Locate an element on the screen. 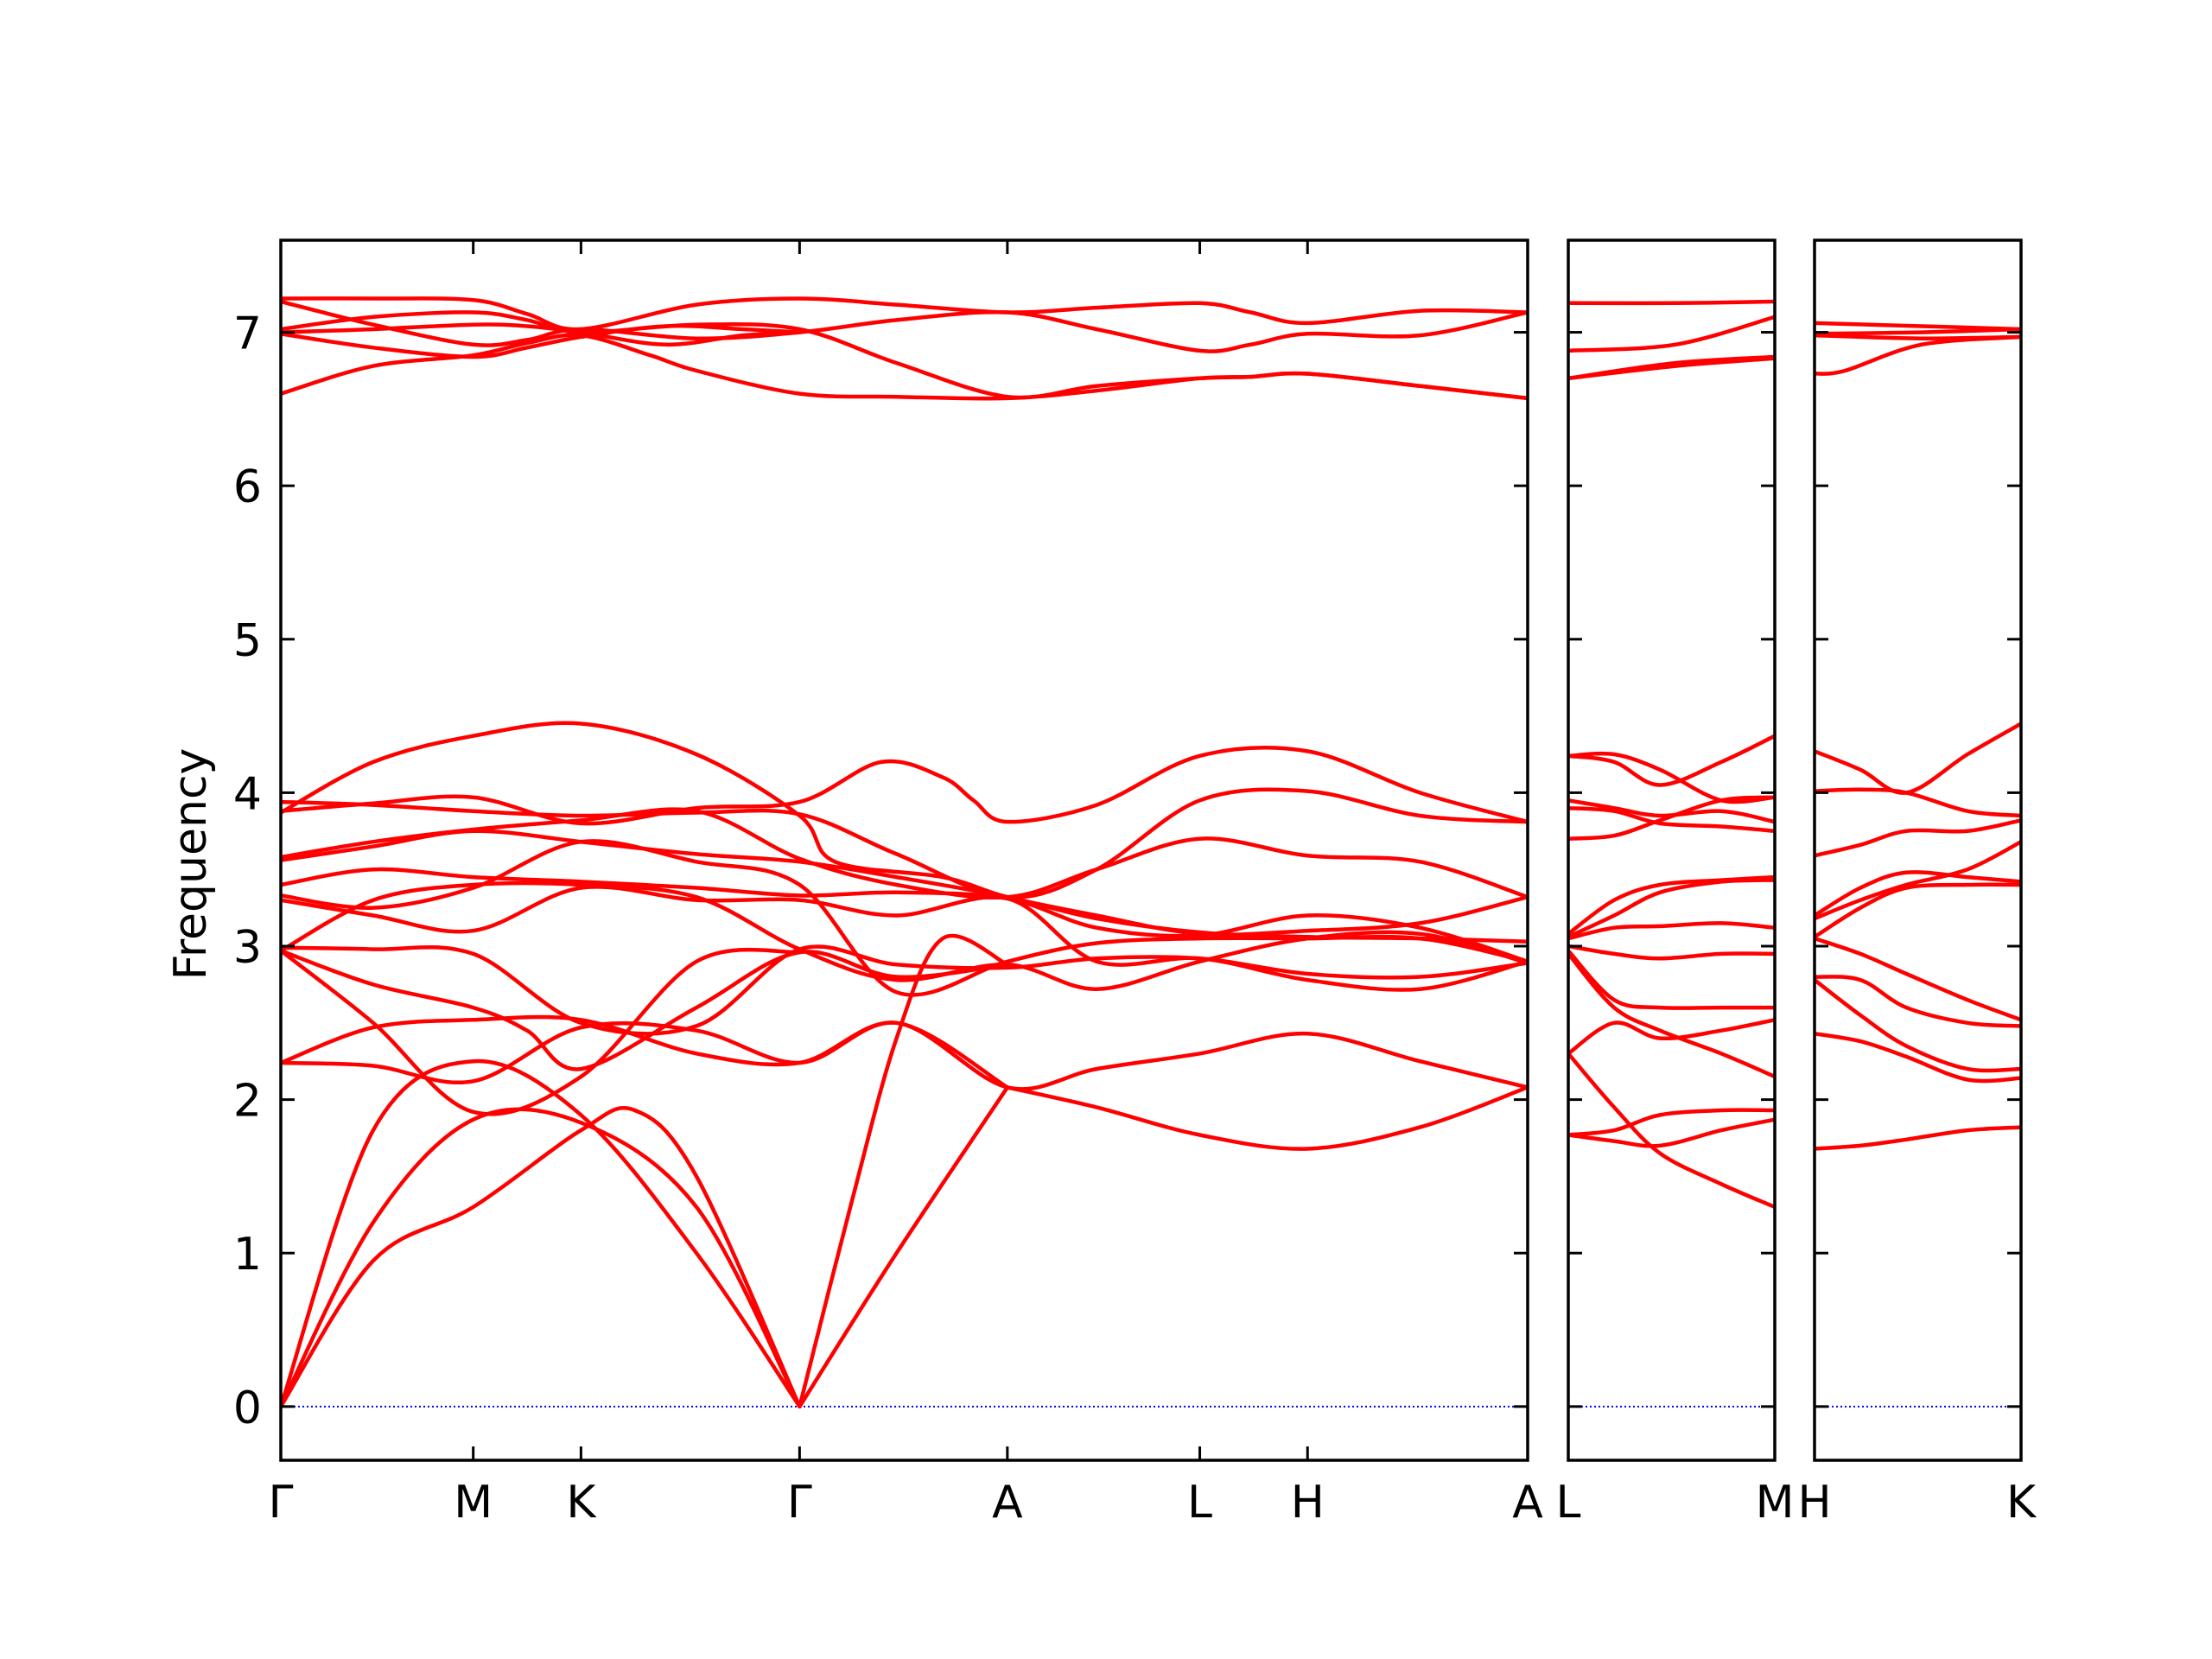  y-tick-label: 4 is located at coordinates (247, 794).